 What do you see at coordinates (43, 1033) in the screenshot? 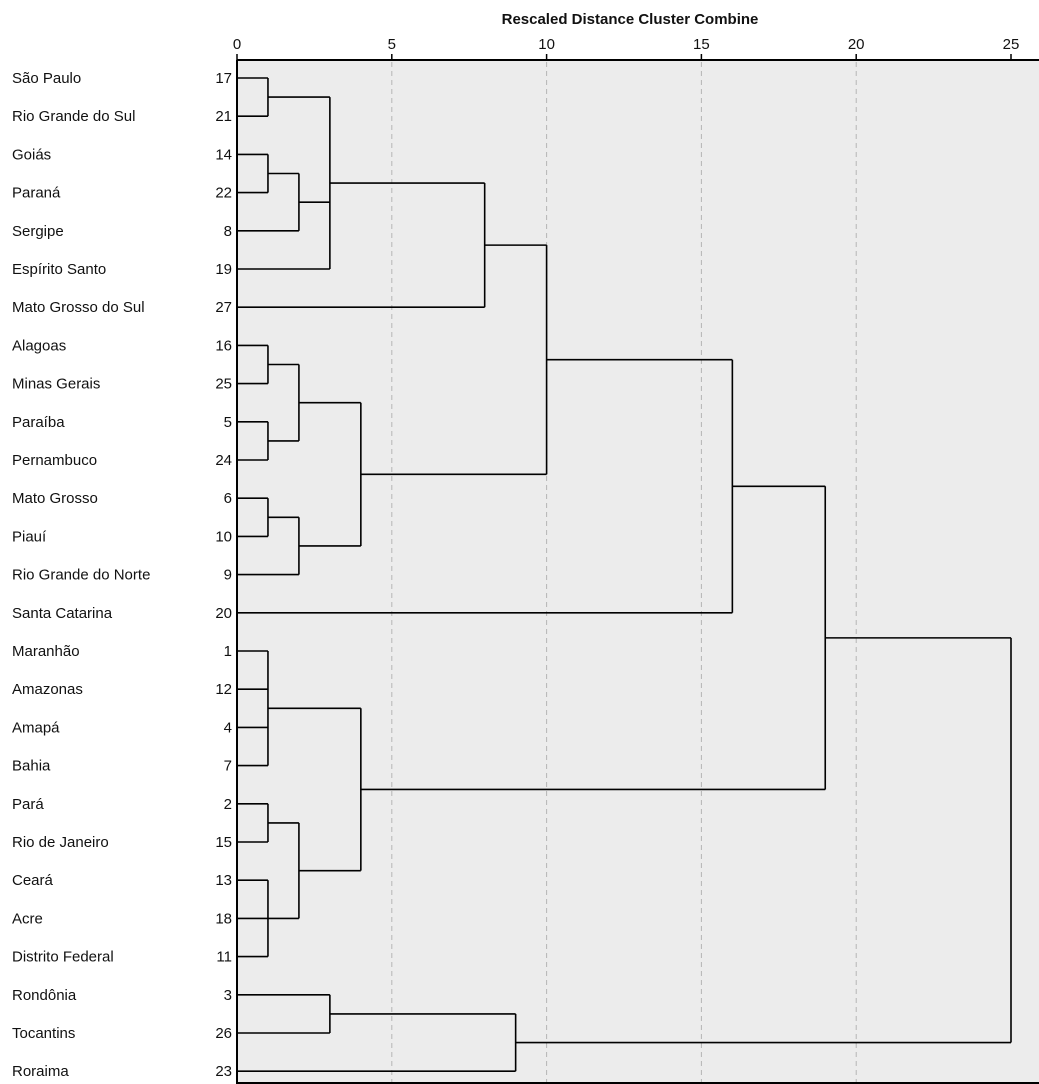
I see `leaf-label: Tocantins` at bounding box center [43, 1033].